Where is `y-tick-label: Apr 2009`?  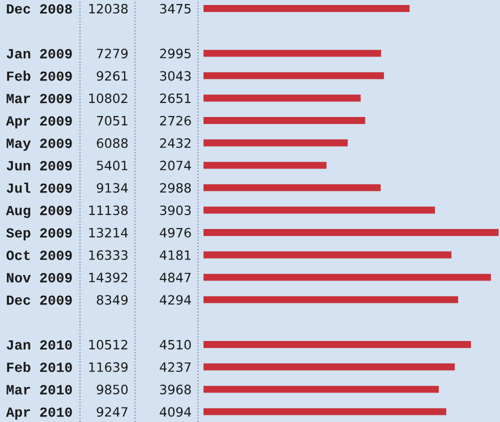
y-tick-label: Apr 2009 is located at coordinates (39, 122).